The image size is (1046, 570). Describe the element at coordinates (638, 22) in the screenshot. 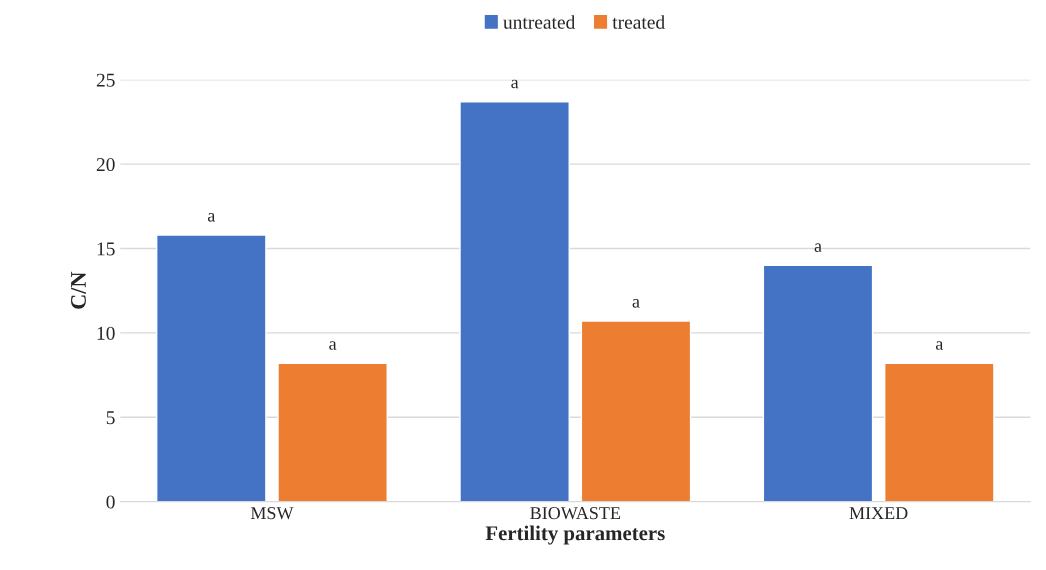

I see `legend-label: treated` at that location.